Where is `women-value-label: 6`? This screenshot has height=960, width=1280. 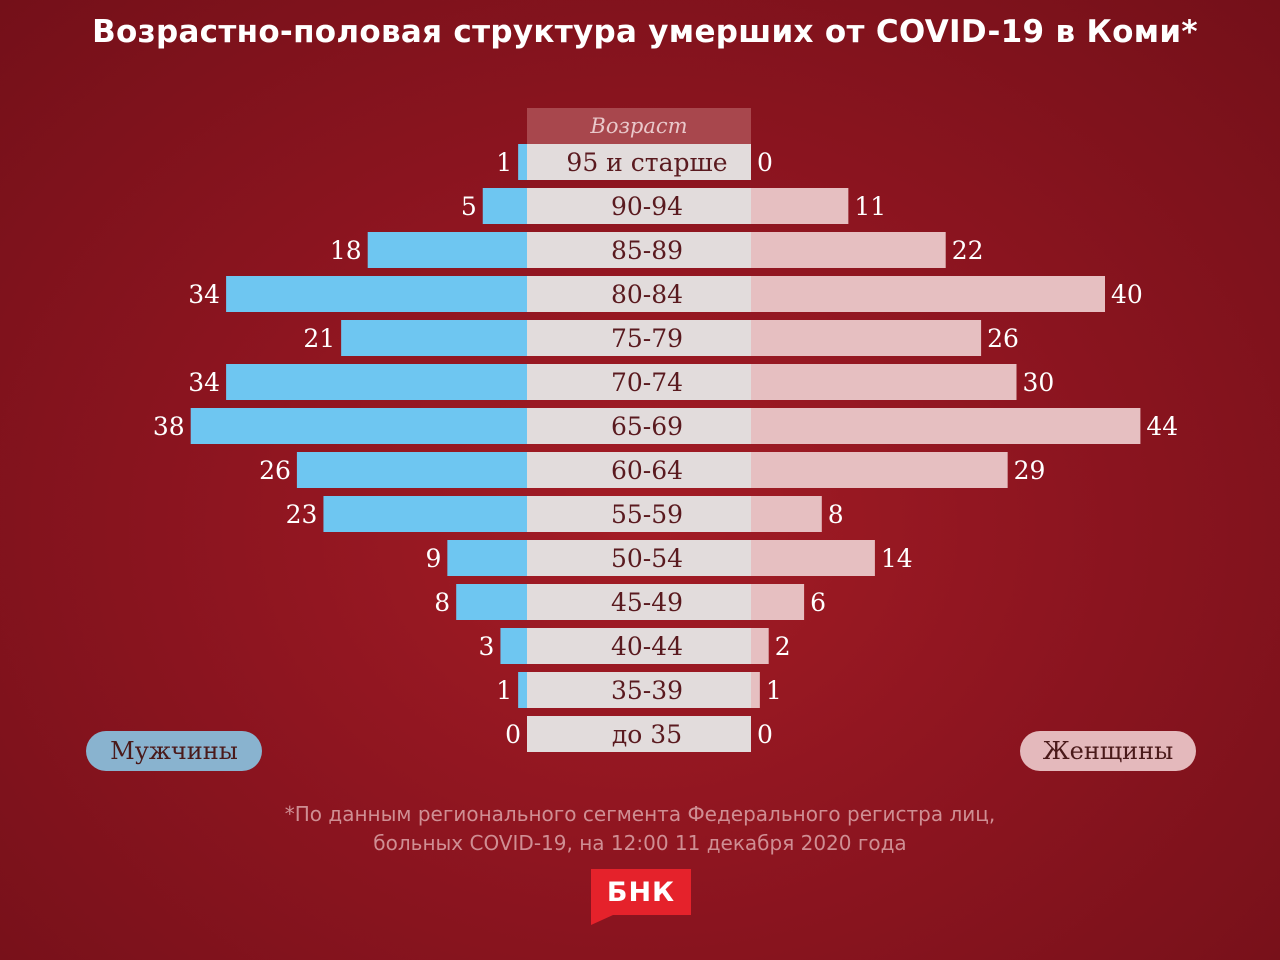 women-value-label: 6 is located at coordinates (818, 602).